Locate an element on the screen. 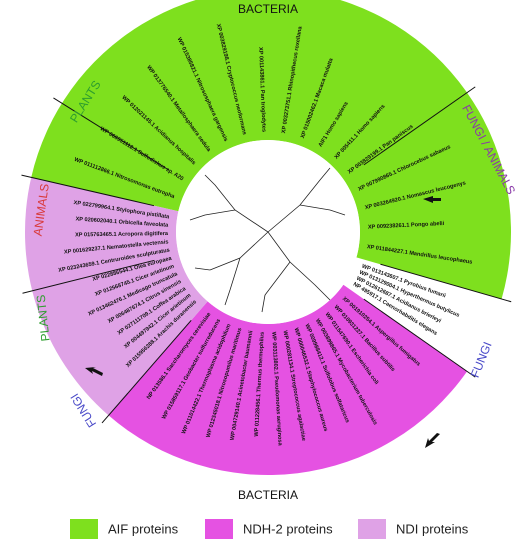 The image size is (531, 550). legend-label: AIF proteins is located at coordinates (143, 528).